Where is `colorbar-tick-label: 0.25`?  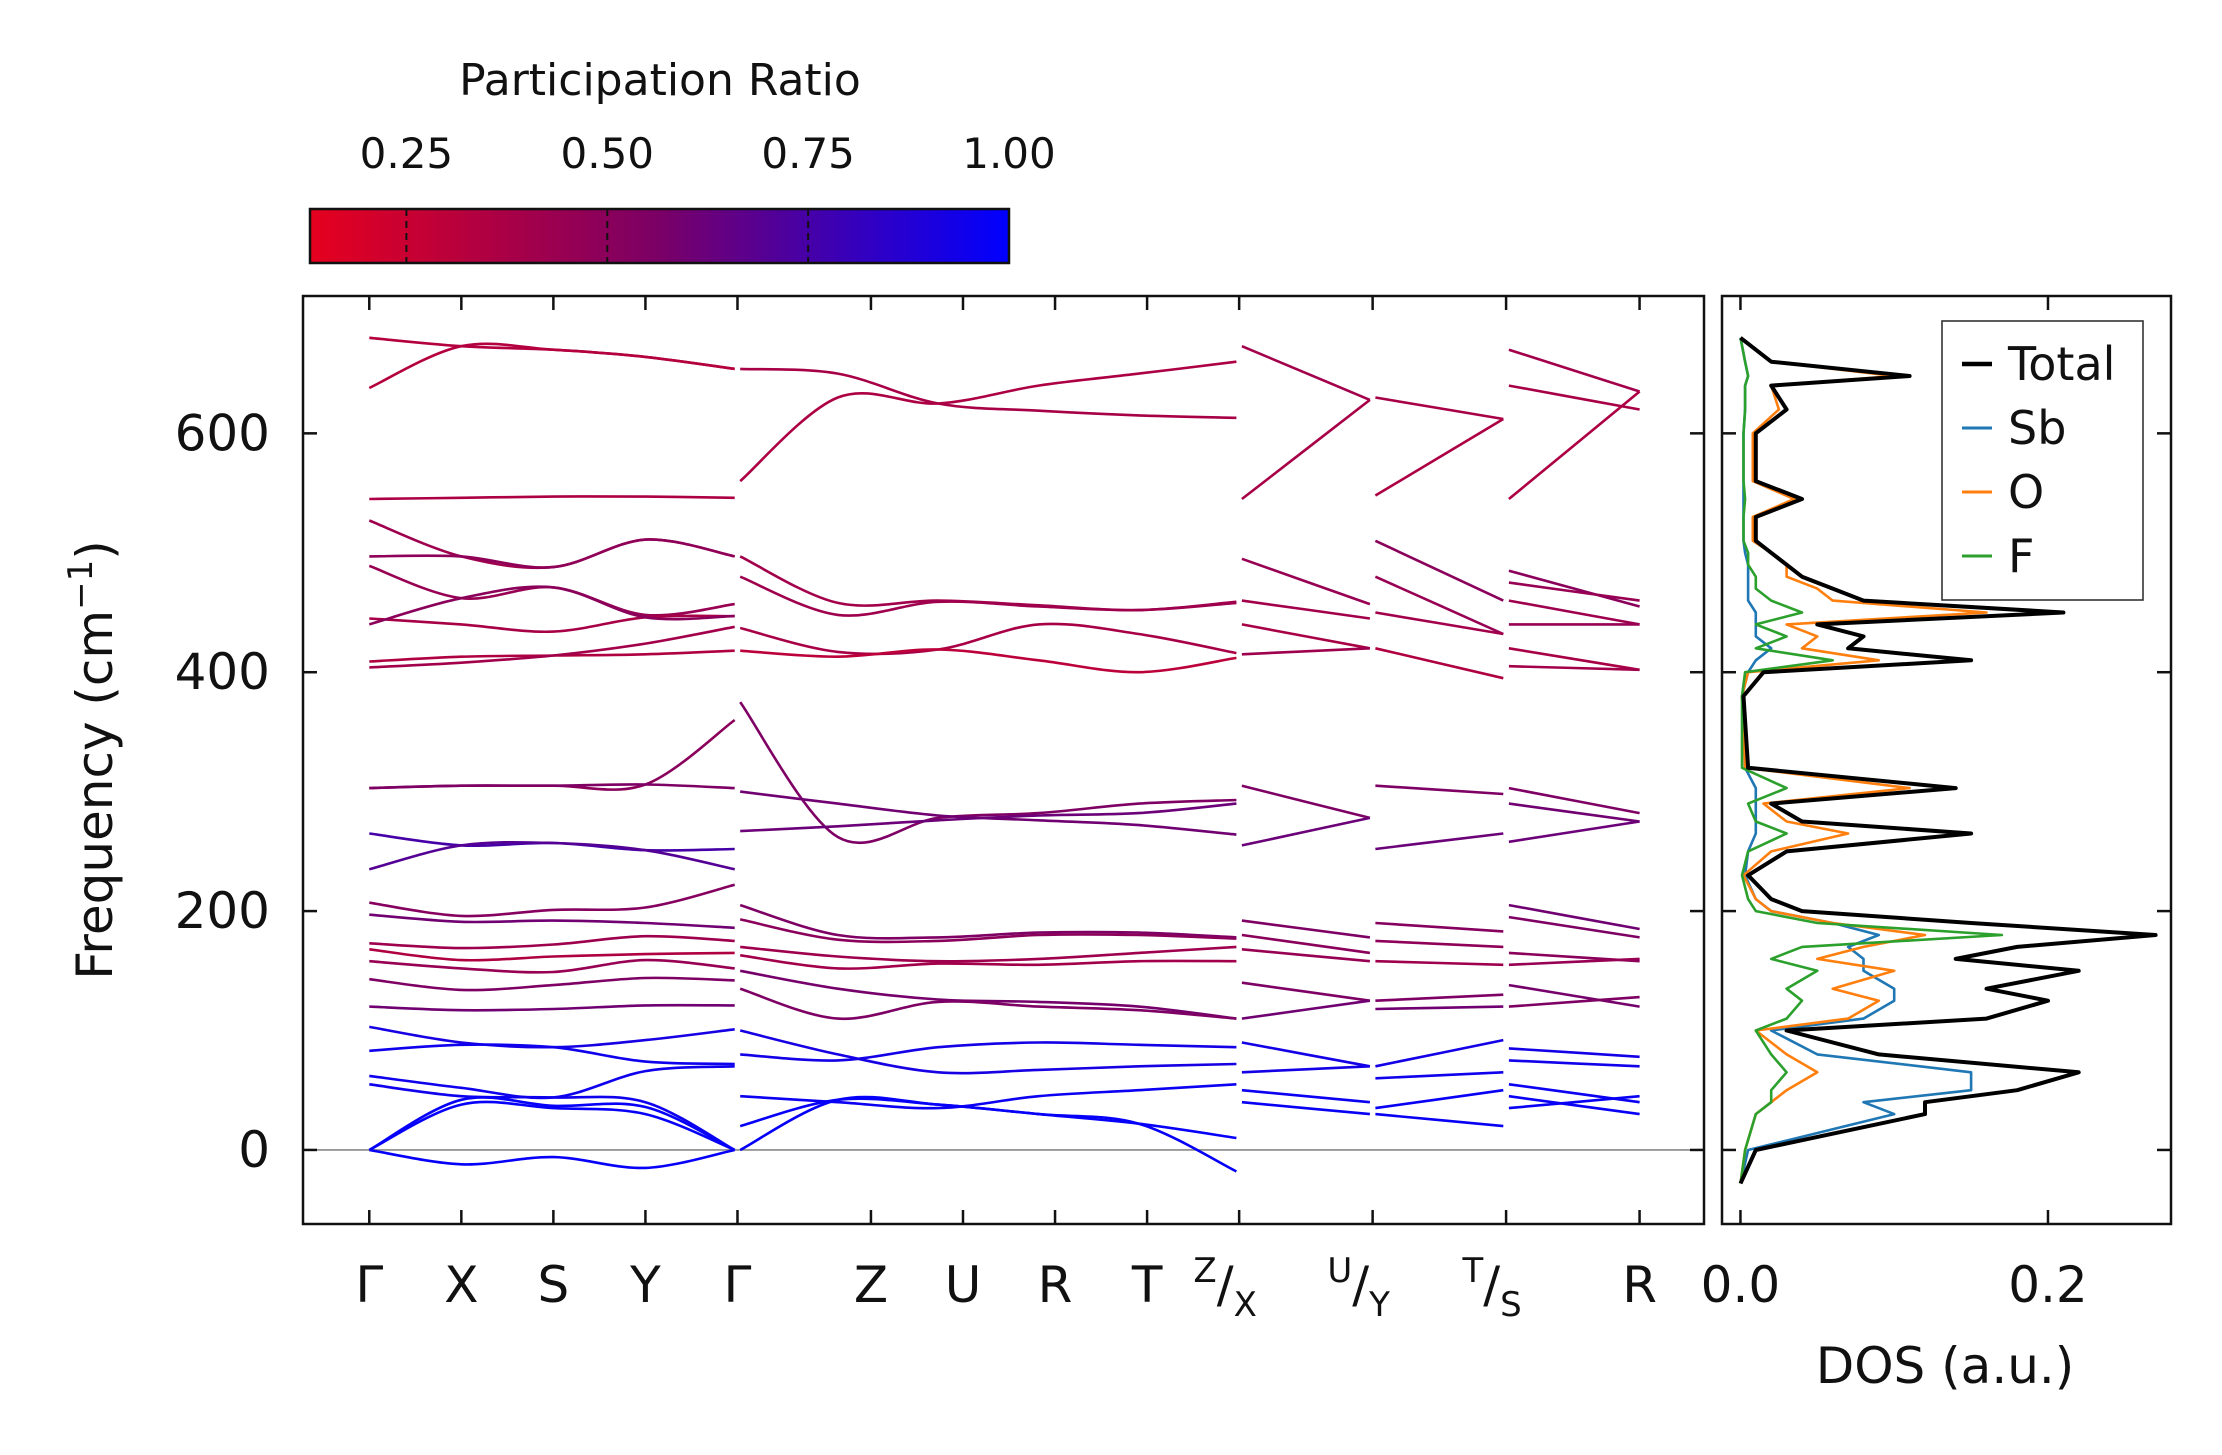
colorbar-tick-label: 0.25 is located at coordinates (407, 153).